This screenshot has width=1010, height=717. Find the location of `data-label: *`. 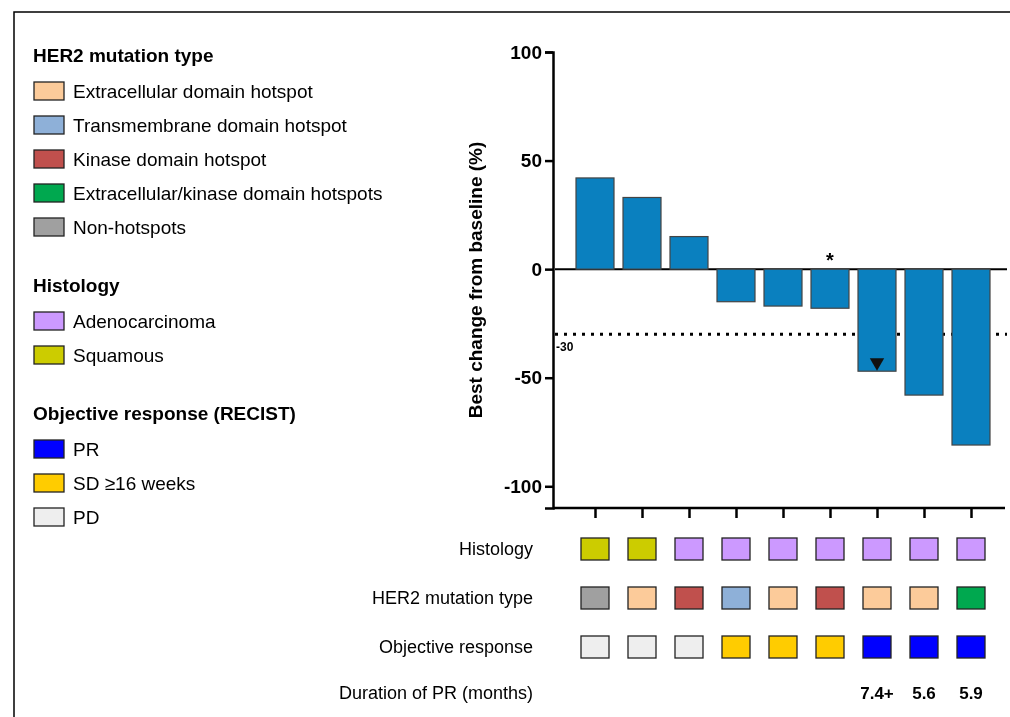

data-label: * is located at coordinates (830, 260).